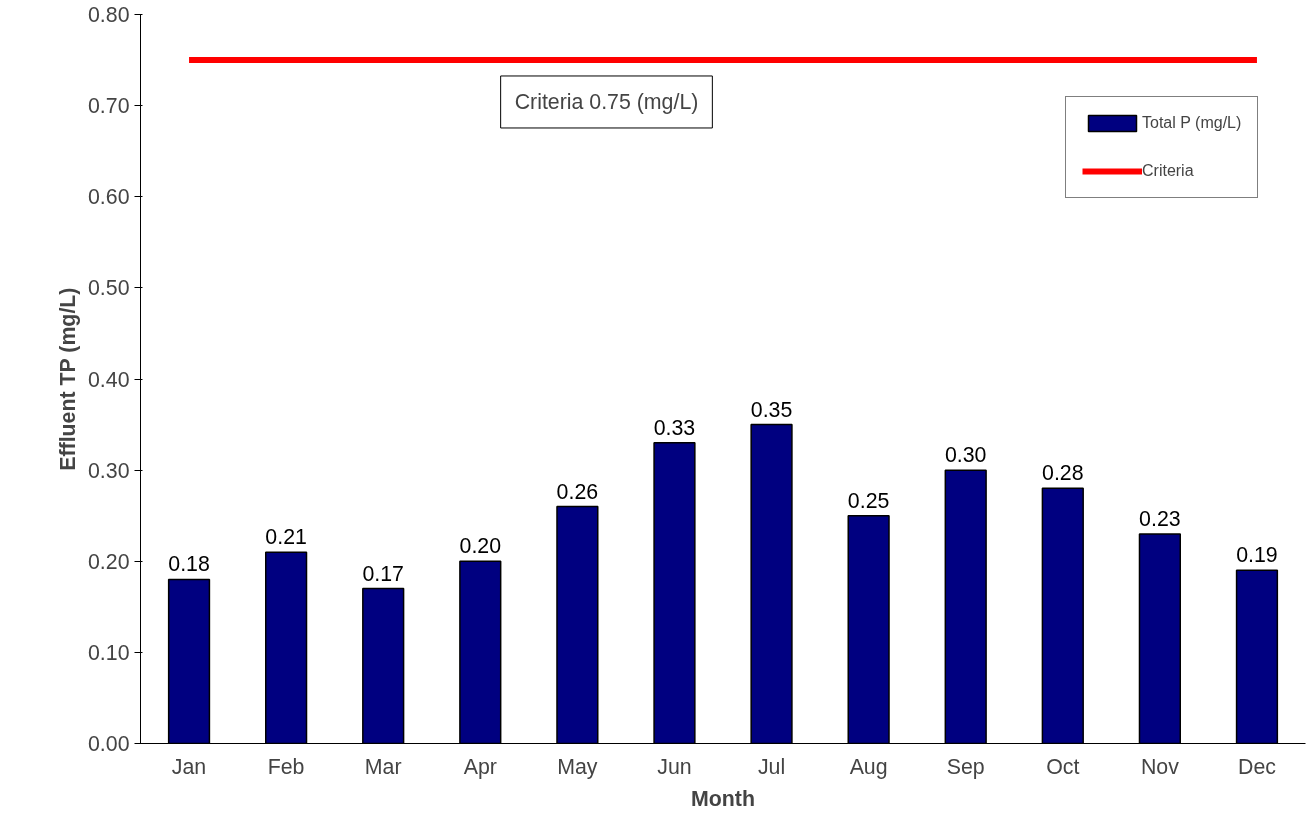  Describe the element at coordinates (1063, 766) in the screenshot. I see `x-tick-label: Oct` at that location.